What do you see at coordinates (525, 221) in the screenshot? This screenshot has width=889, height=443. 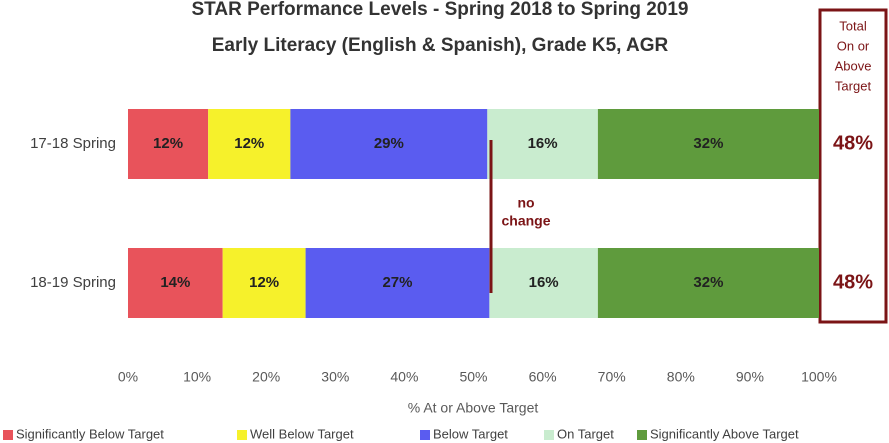 I see `annotation: change` at bounding box center [525, 221].